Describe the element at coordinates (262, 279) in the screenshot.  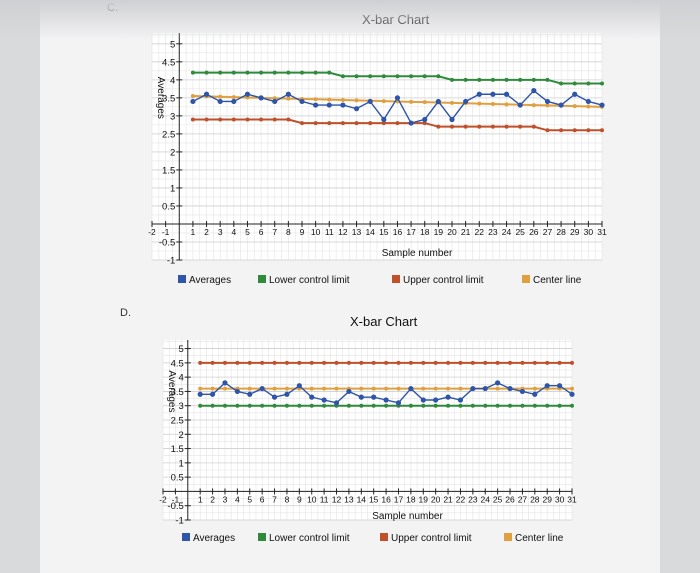
I see `chartc-legend-swatch-lower-control-limit` at that location.